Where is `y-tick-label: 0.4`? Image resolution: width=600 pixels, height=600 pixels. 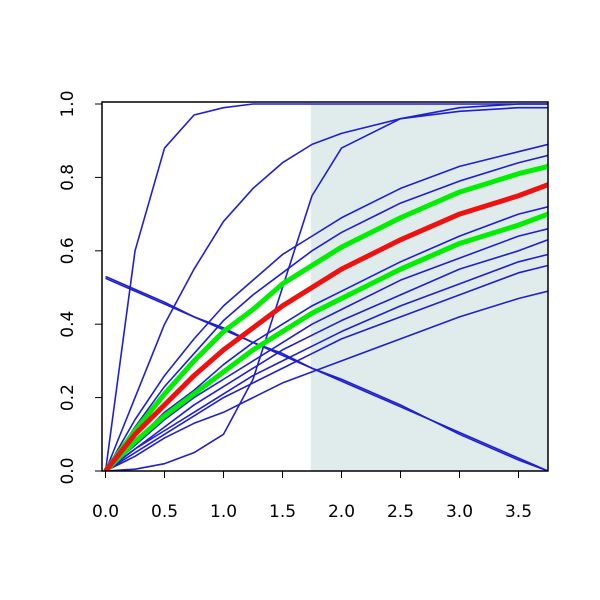 y-tick-label: 0.4 is located at coordinates (68, 324).